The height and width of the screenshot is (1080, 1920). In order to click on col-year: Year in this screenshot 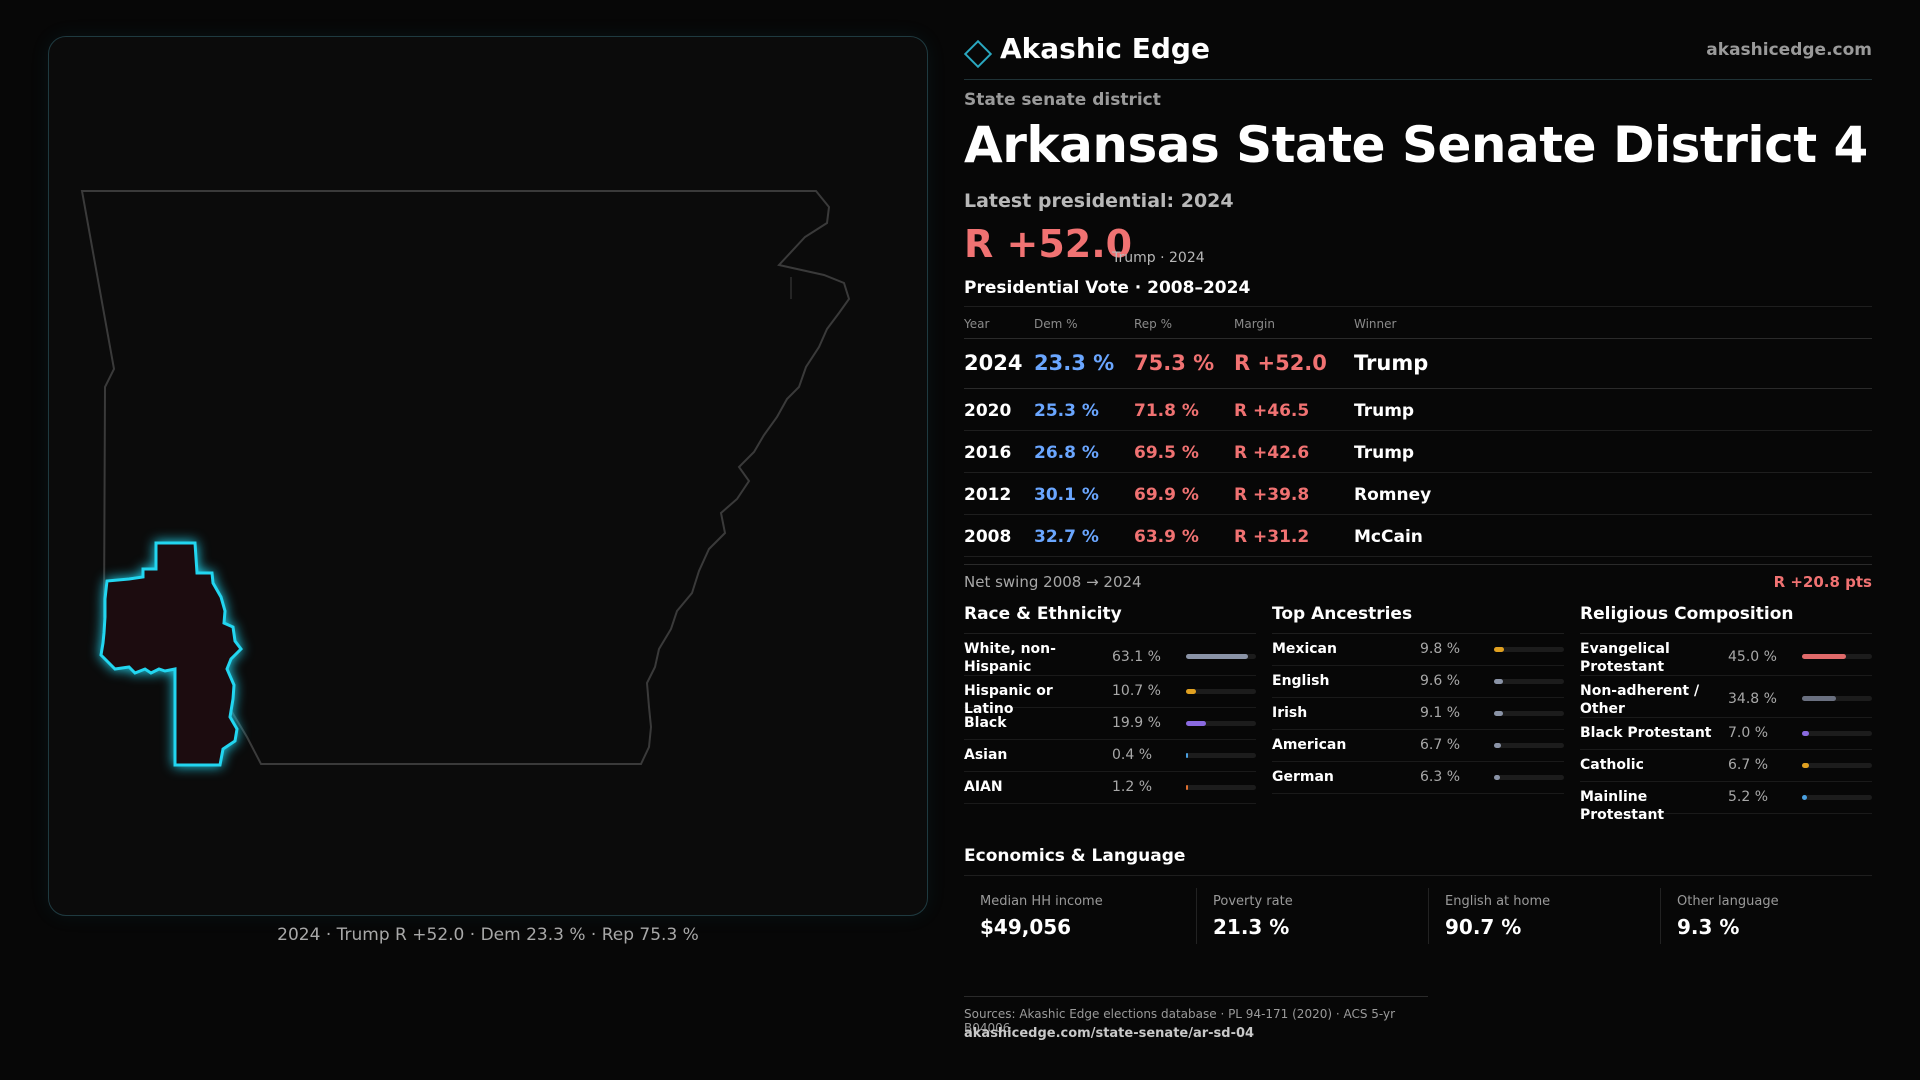, I will do `click(977, 324)`.